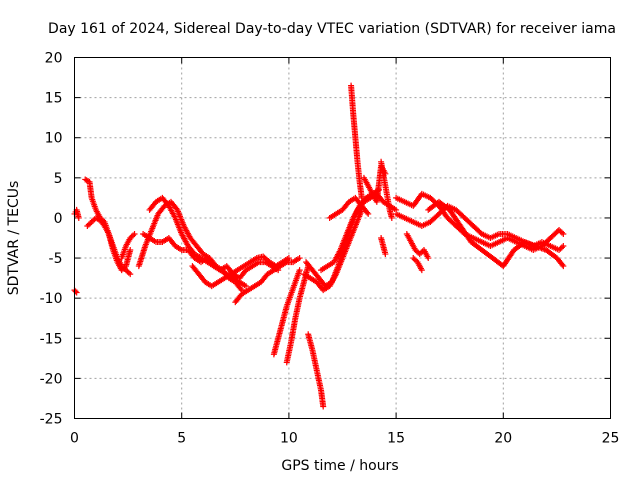  Describe the element at coordinates (383, 246) in the screenshot. I see `series-s21` at that location.